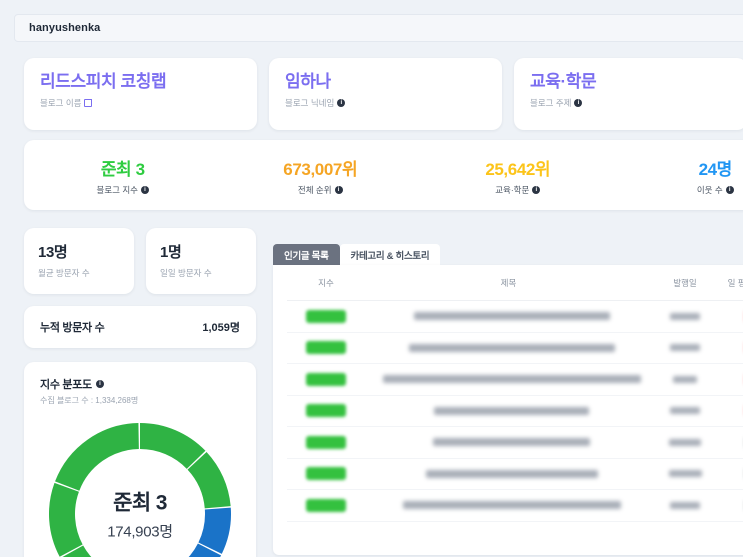 The image size is (743, 557). Describe the element at coordinates (65, 28) in the screenshot. I see `account-name: hanyushenka` at that location.